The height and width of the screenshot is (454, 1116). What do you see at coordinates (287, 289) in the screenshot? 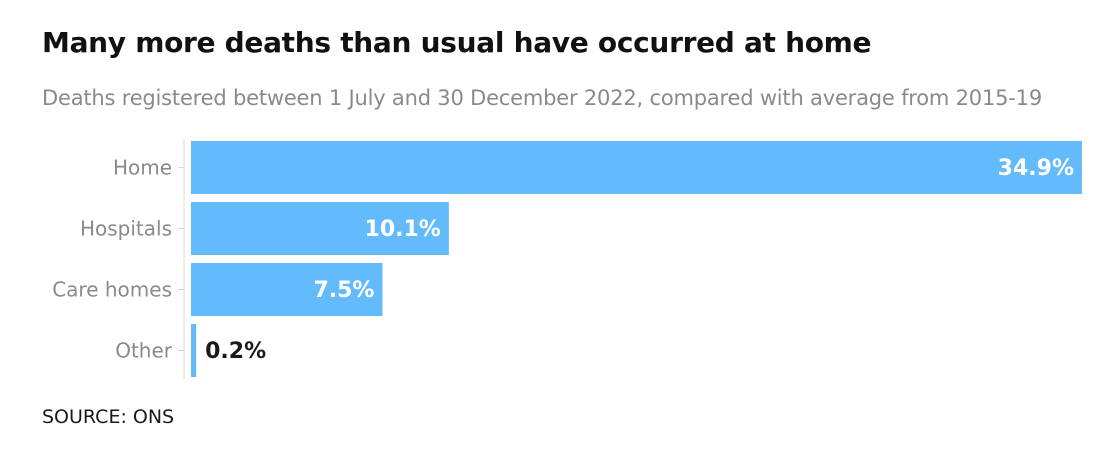
I see `bar-care-homes` at bounding box center [287, 289].